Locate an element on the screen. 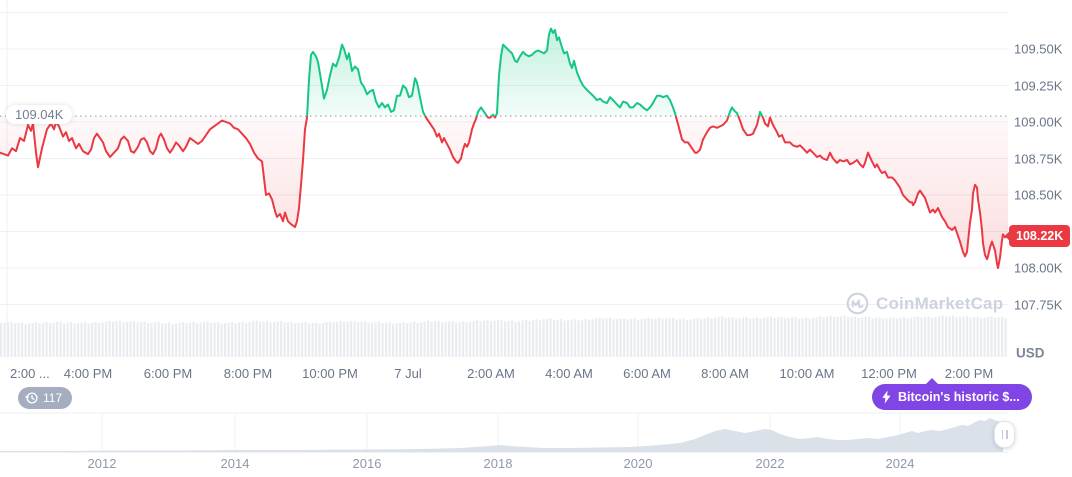 This screenshot has width=1072, height=477. watermark-text: CoinMarketCap is located at coordinates (940, 303).